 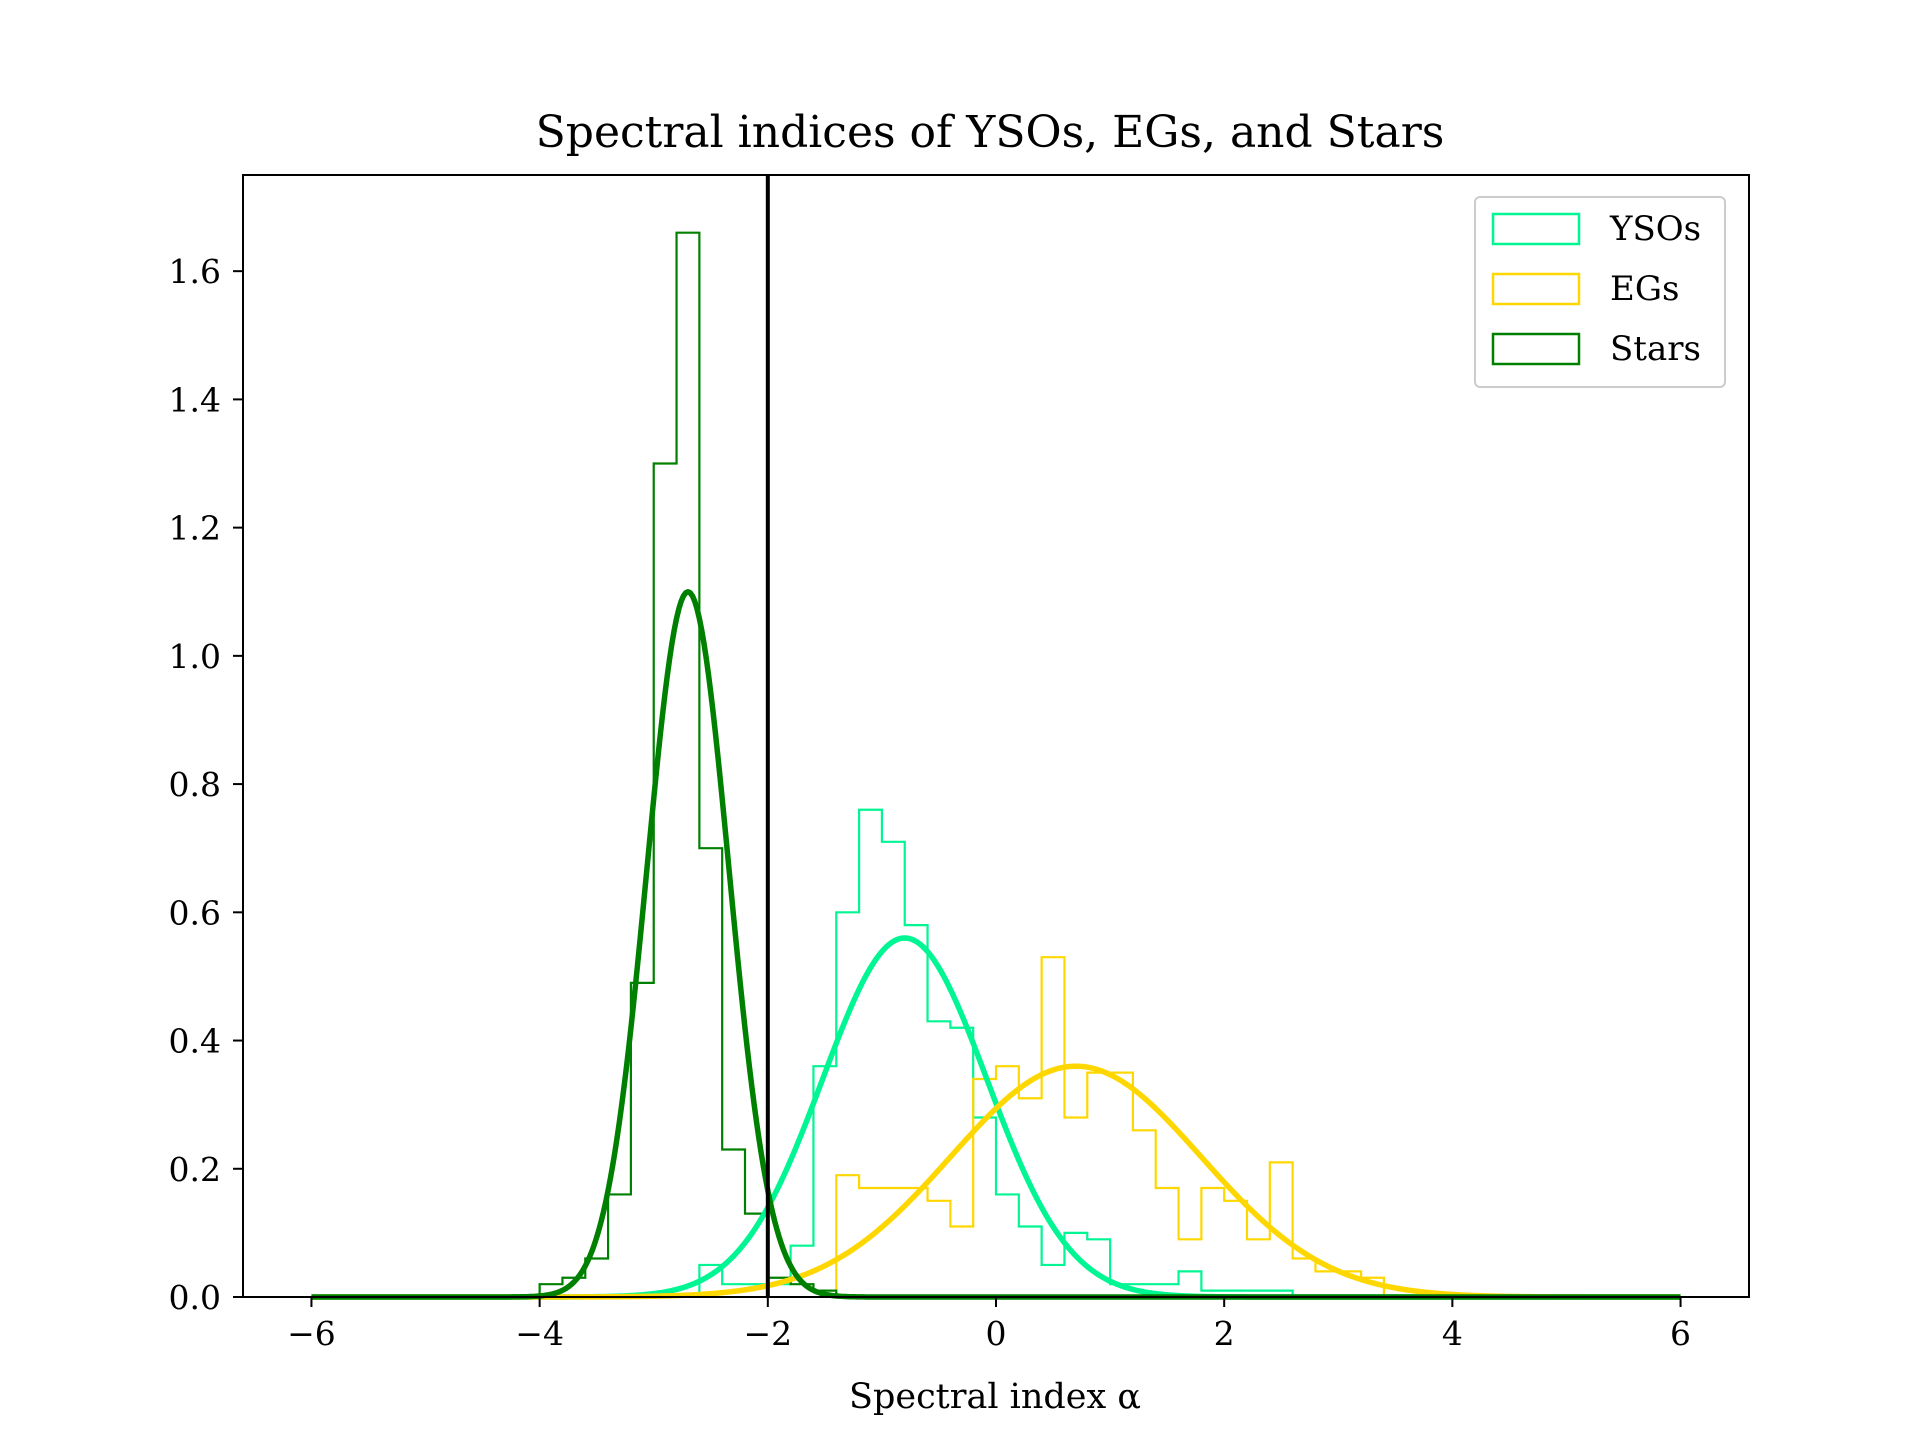 I want to click on histogram-ysos, so click(x=996, y=1052).